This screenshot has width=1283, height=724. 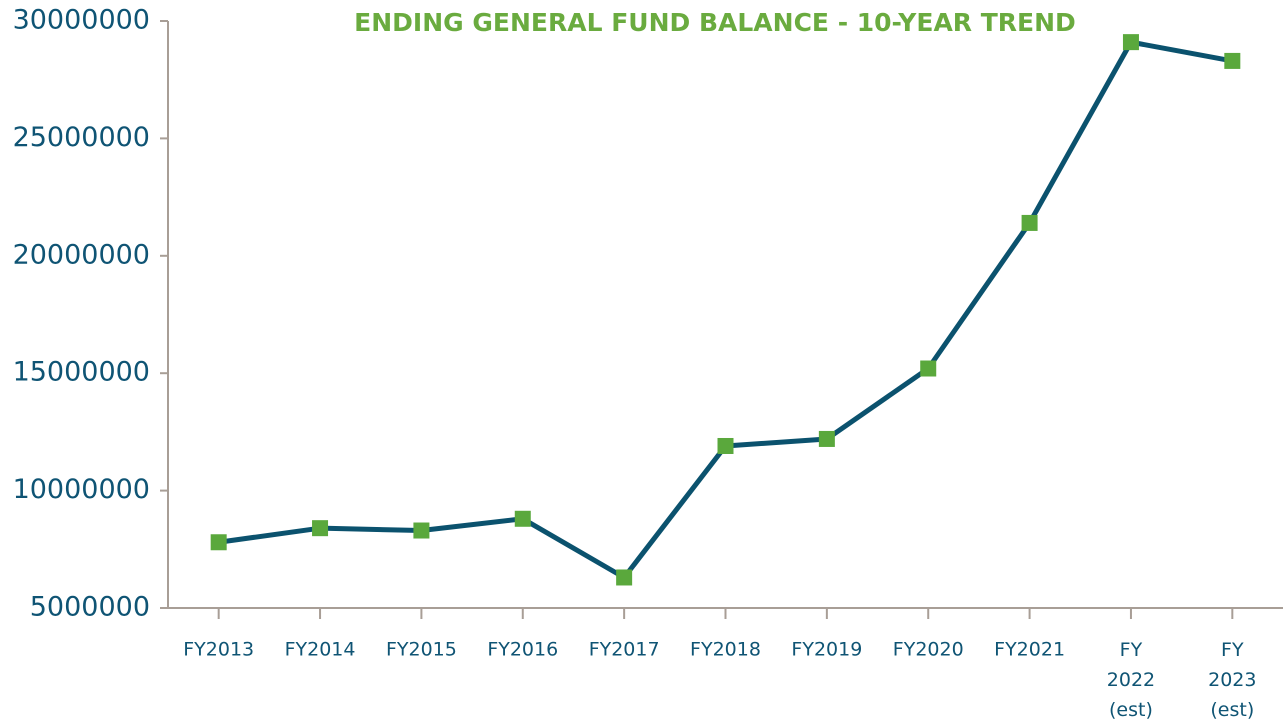 What do you see at coordinates (81, 20) in the screenshot?
I see `y-tick-label: 30000000` at bounding box center [81, 20].